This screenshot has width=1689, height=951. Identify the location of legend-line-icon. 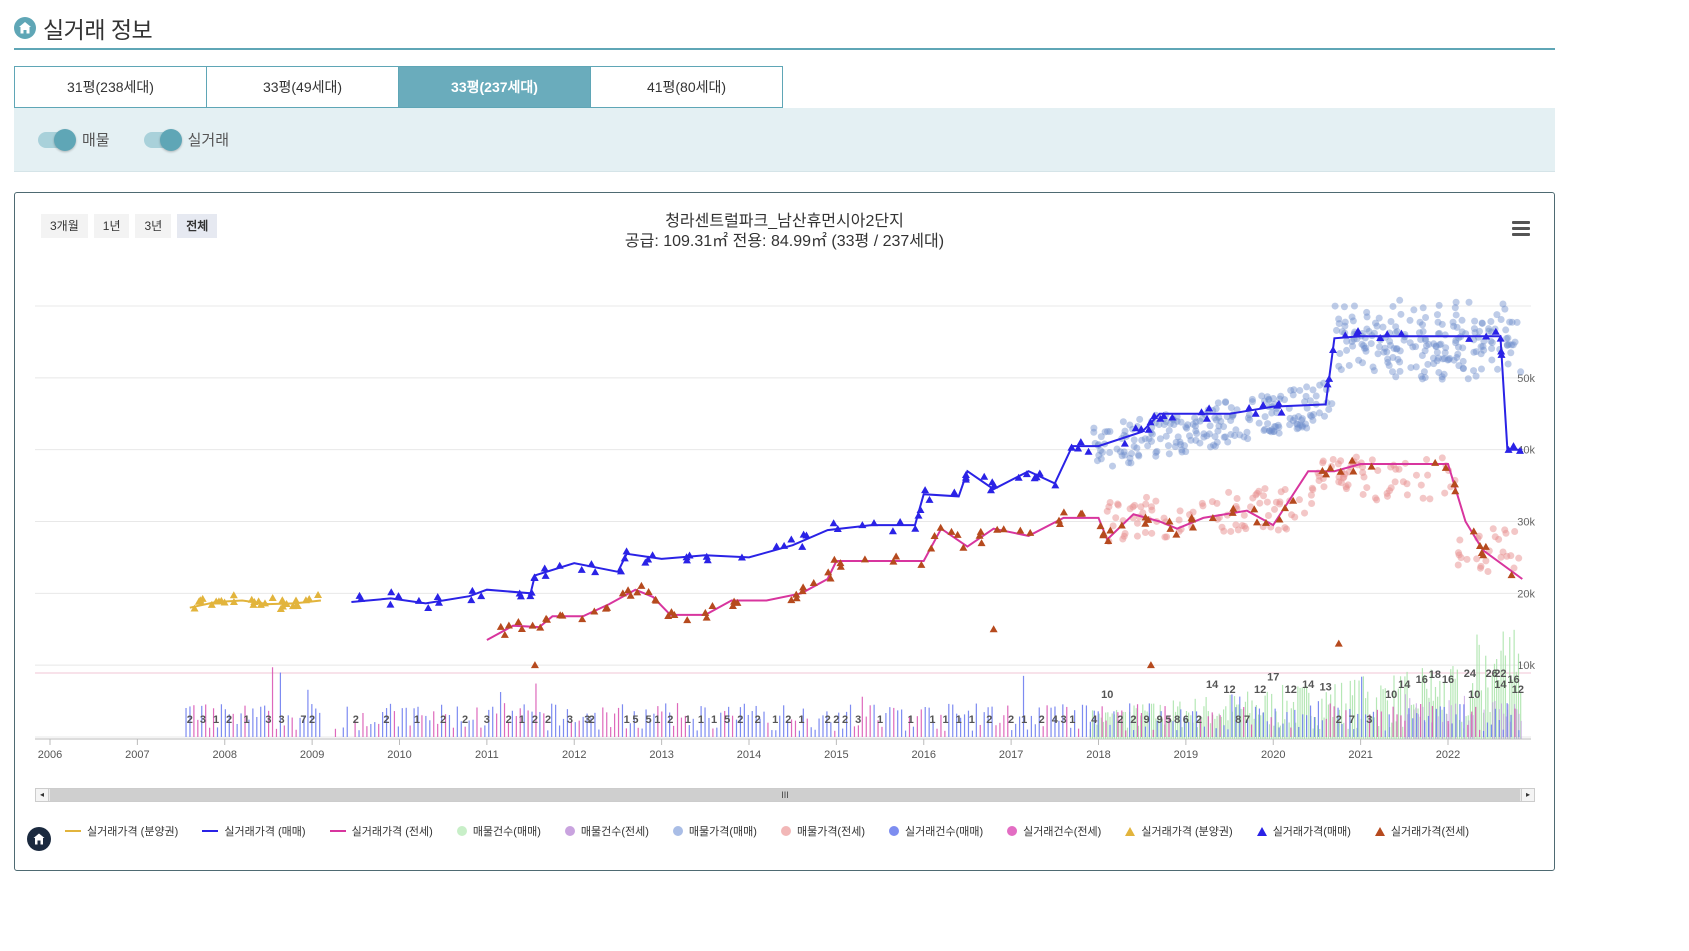
(337, 831).